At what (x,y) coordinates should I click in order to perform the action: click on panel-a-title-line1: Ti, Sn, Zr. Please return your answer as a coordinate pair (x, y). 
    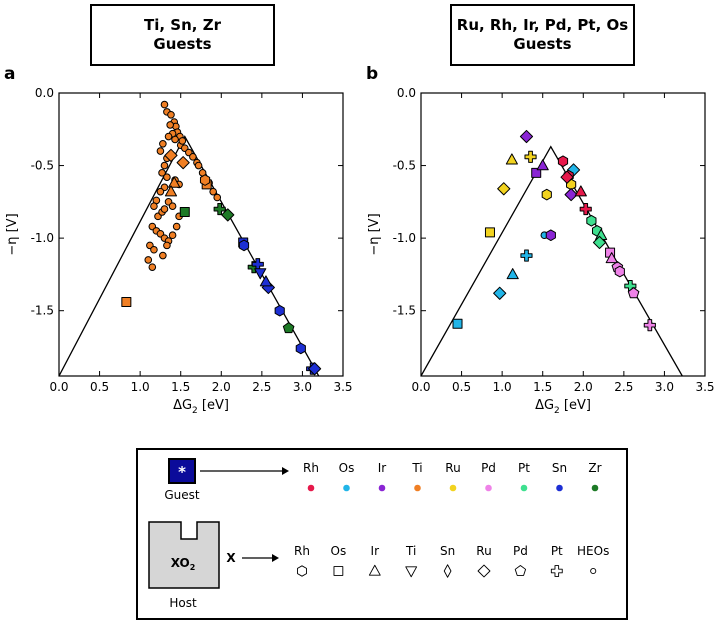
    Looking at the image, I should click on (182, 25).